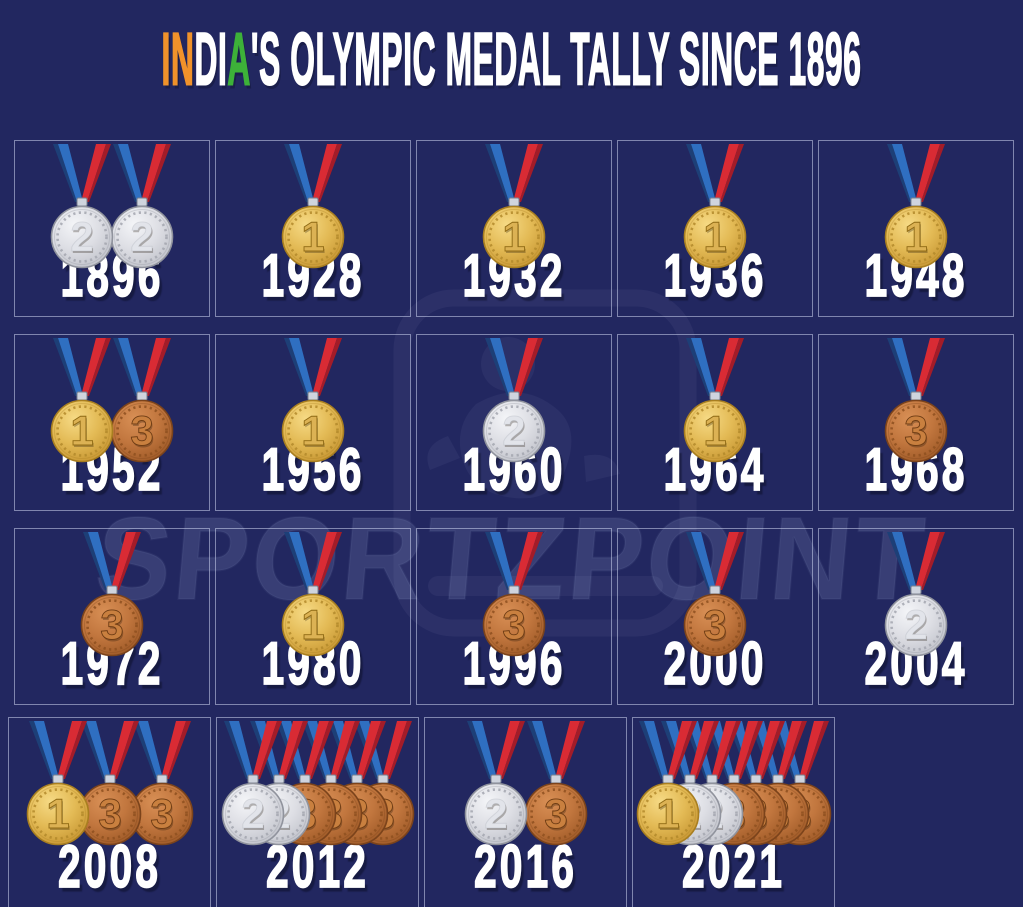 The width and height of the screenshot is (1023, 907). Describe the element at coordinates (318, 786) in the screenshot. I see `medal-group: 222233333333` at that location.